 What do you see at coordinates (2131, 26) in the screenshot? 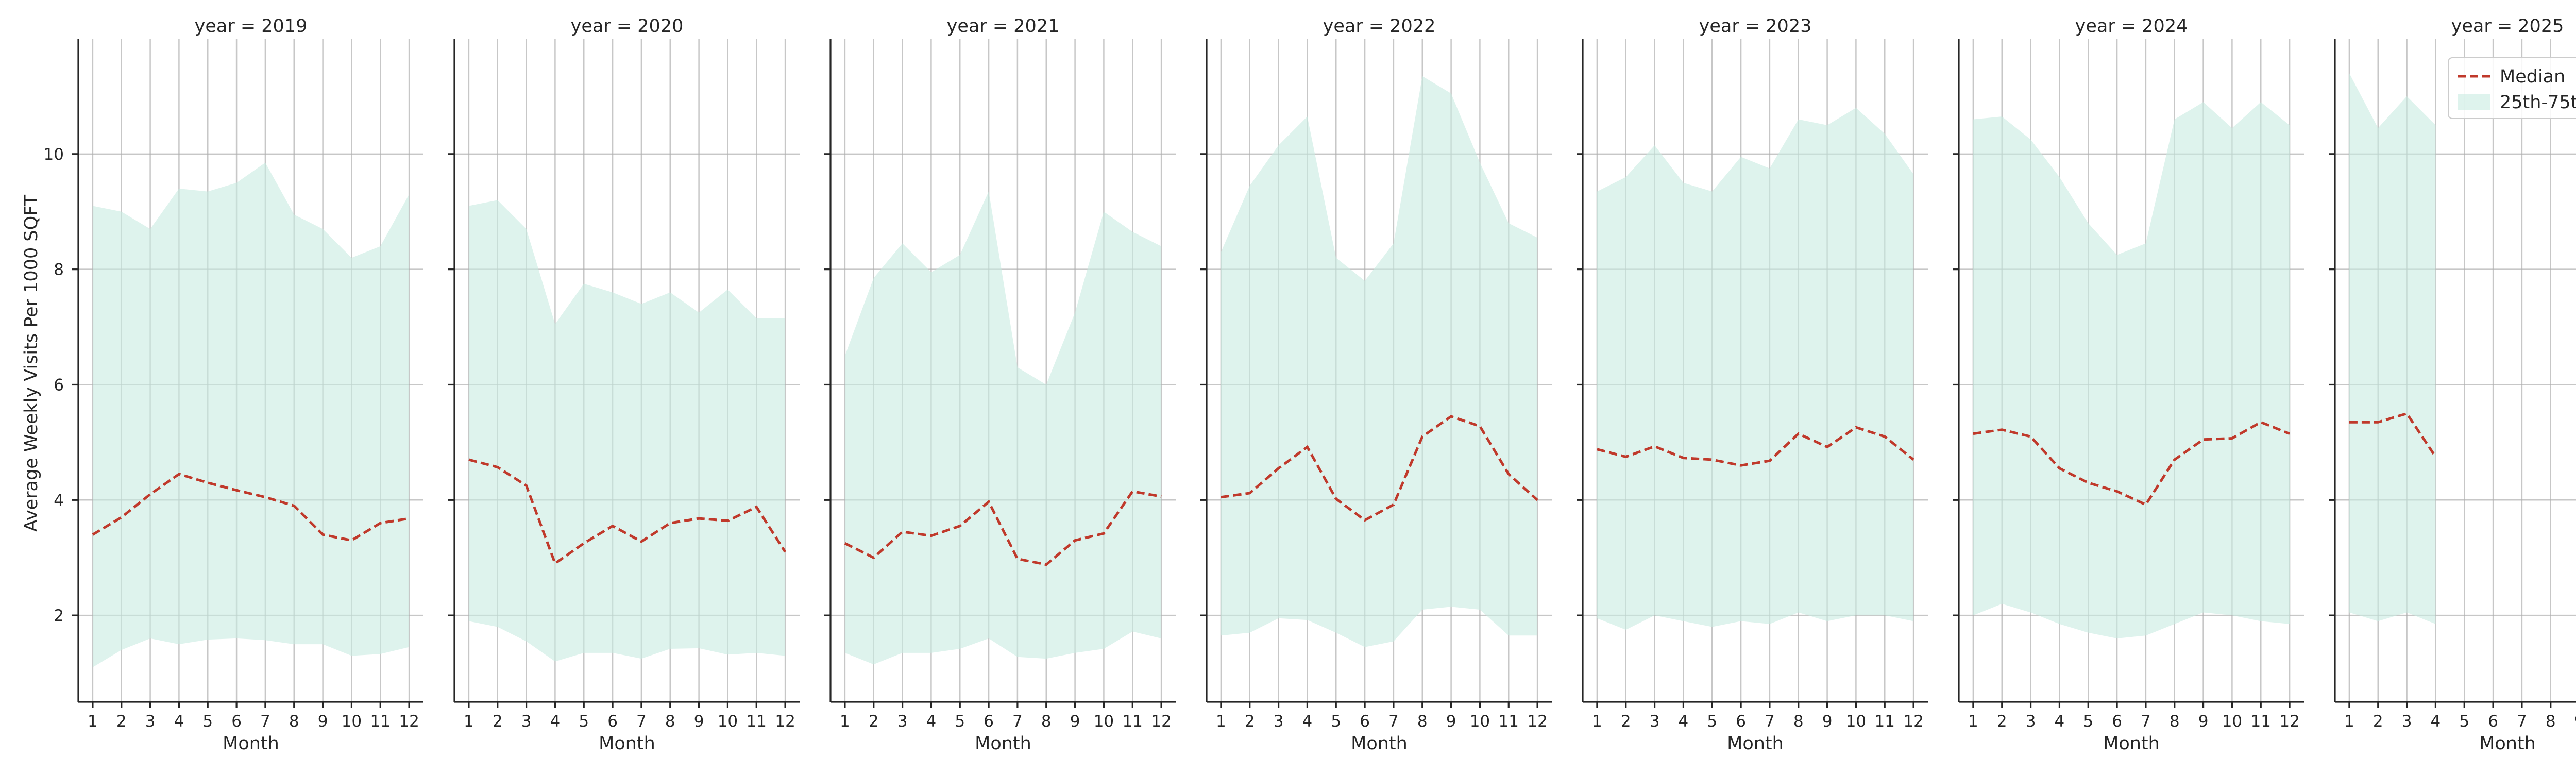
I see `facet-title: year = 2024` at bounding box center [2131, 26].